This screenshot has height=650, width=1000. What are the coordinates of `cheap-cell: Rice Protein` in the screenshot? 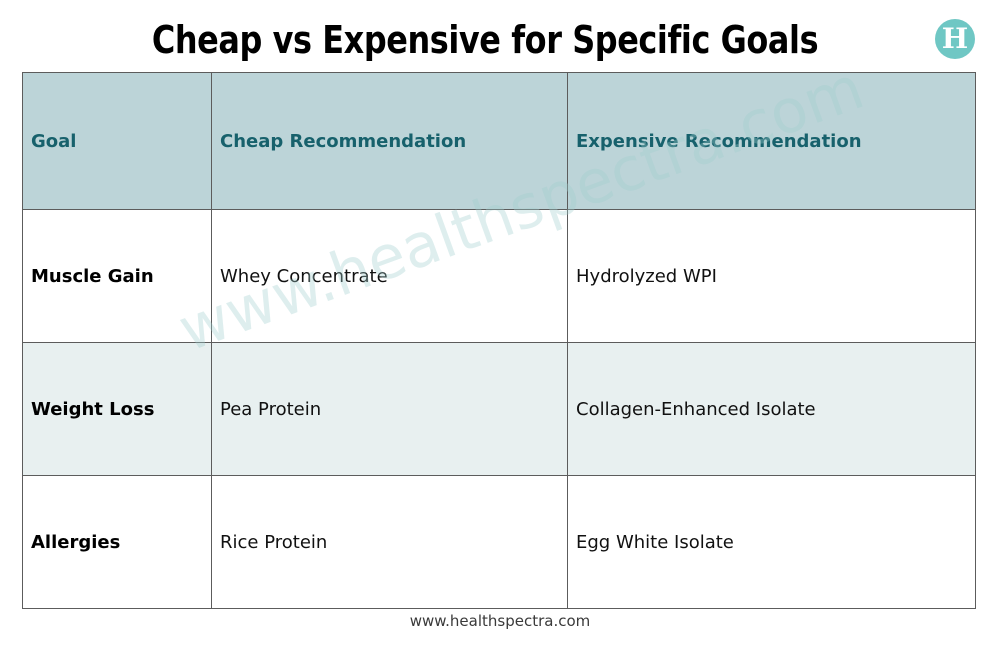 It's located at (389, 542).